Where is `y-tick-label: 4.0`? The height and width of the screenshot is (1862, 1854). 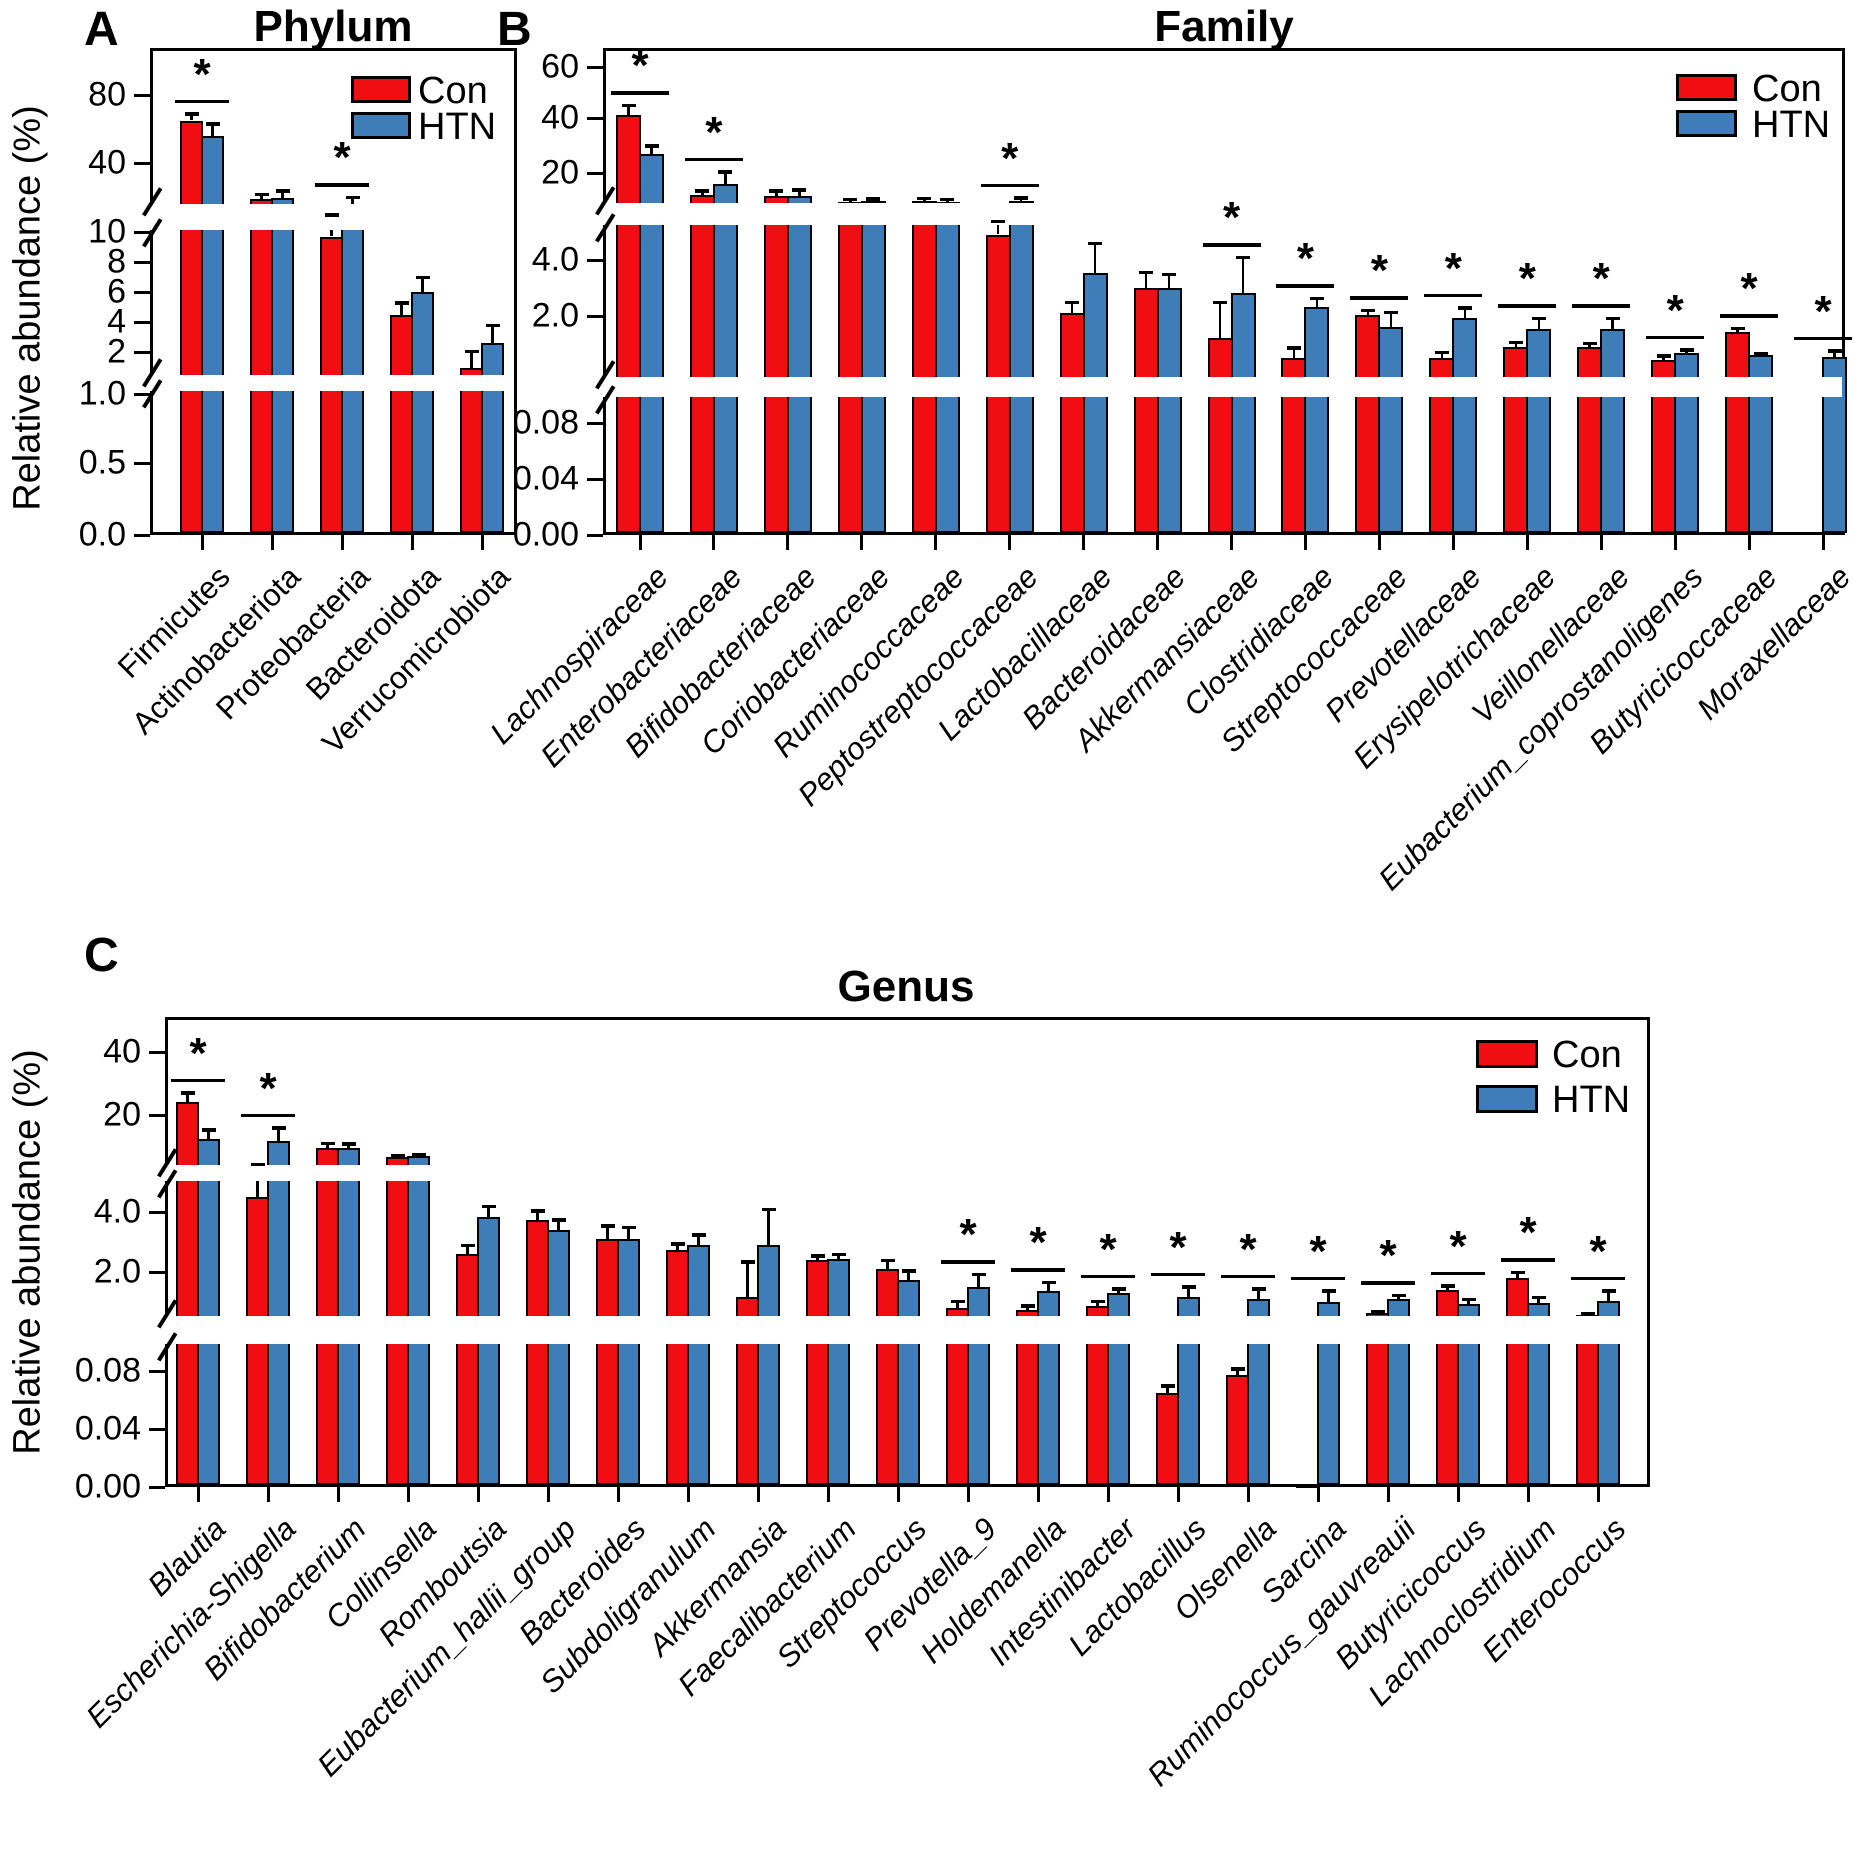 y-tick-label: 4.0 is located at coordinates (117, 1211).